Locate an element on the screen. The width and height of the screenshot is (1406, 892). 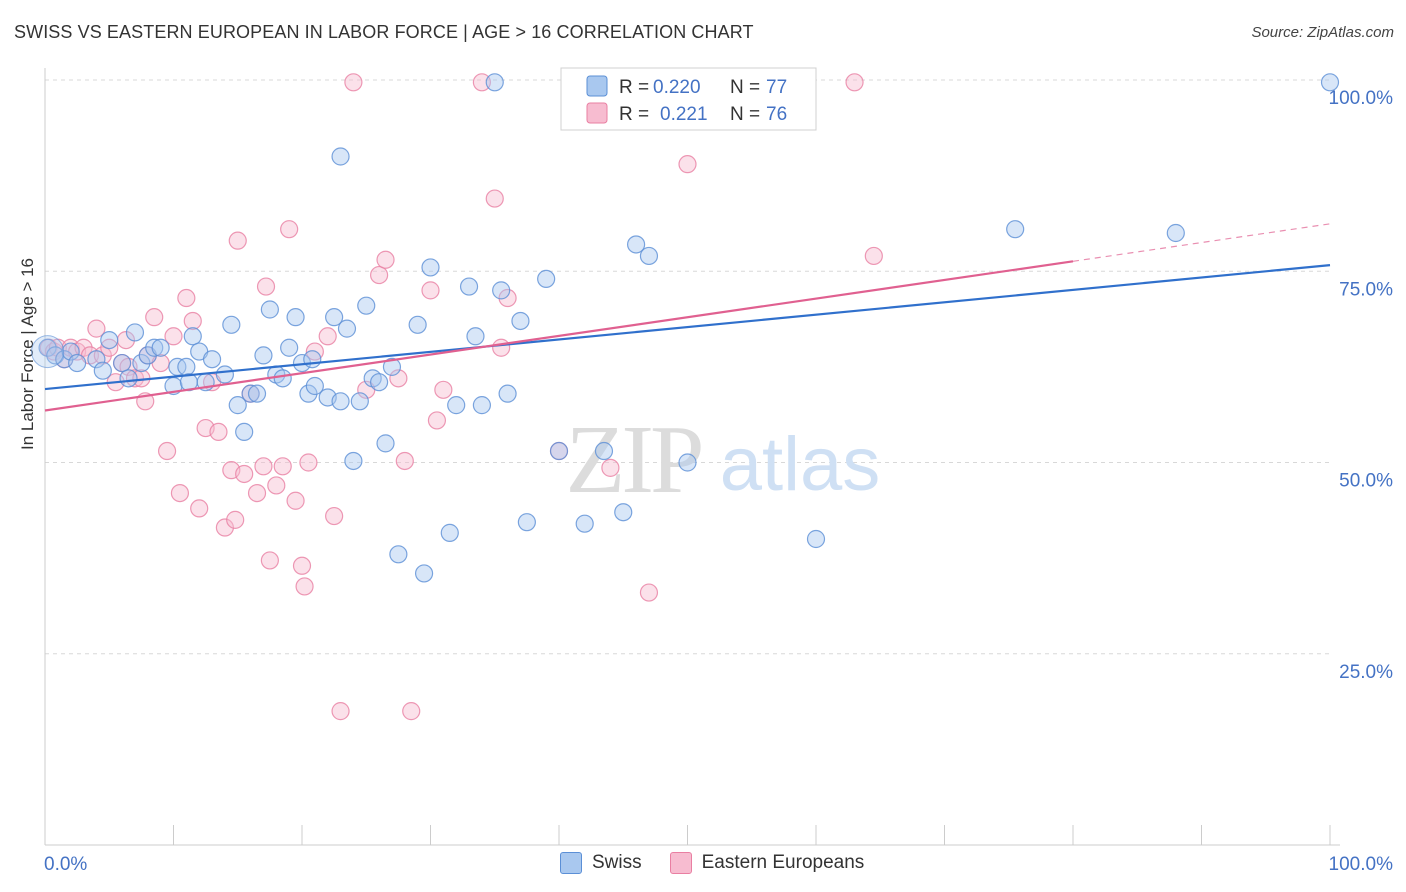
x-tick-labels: 0.0% 100.0% is located at coordinates (718, 864).